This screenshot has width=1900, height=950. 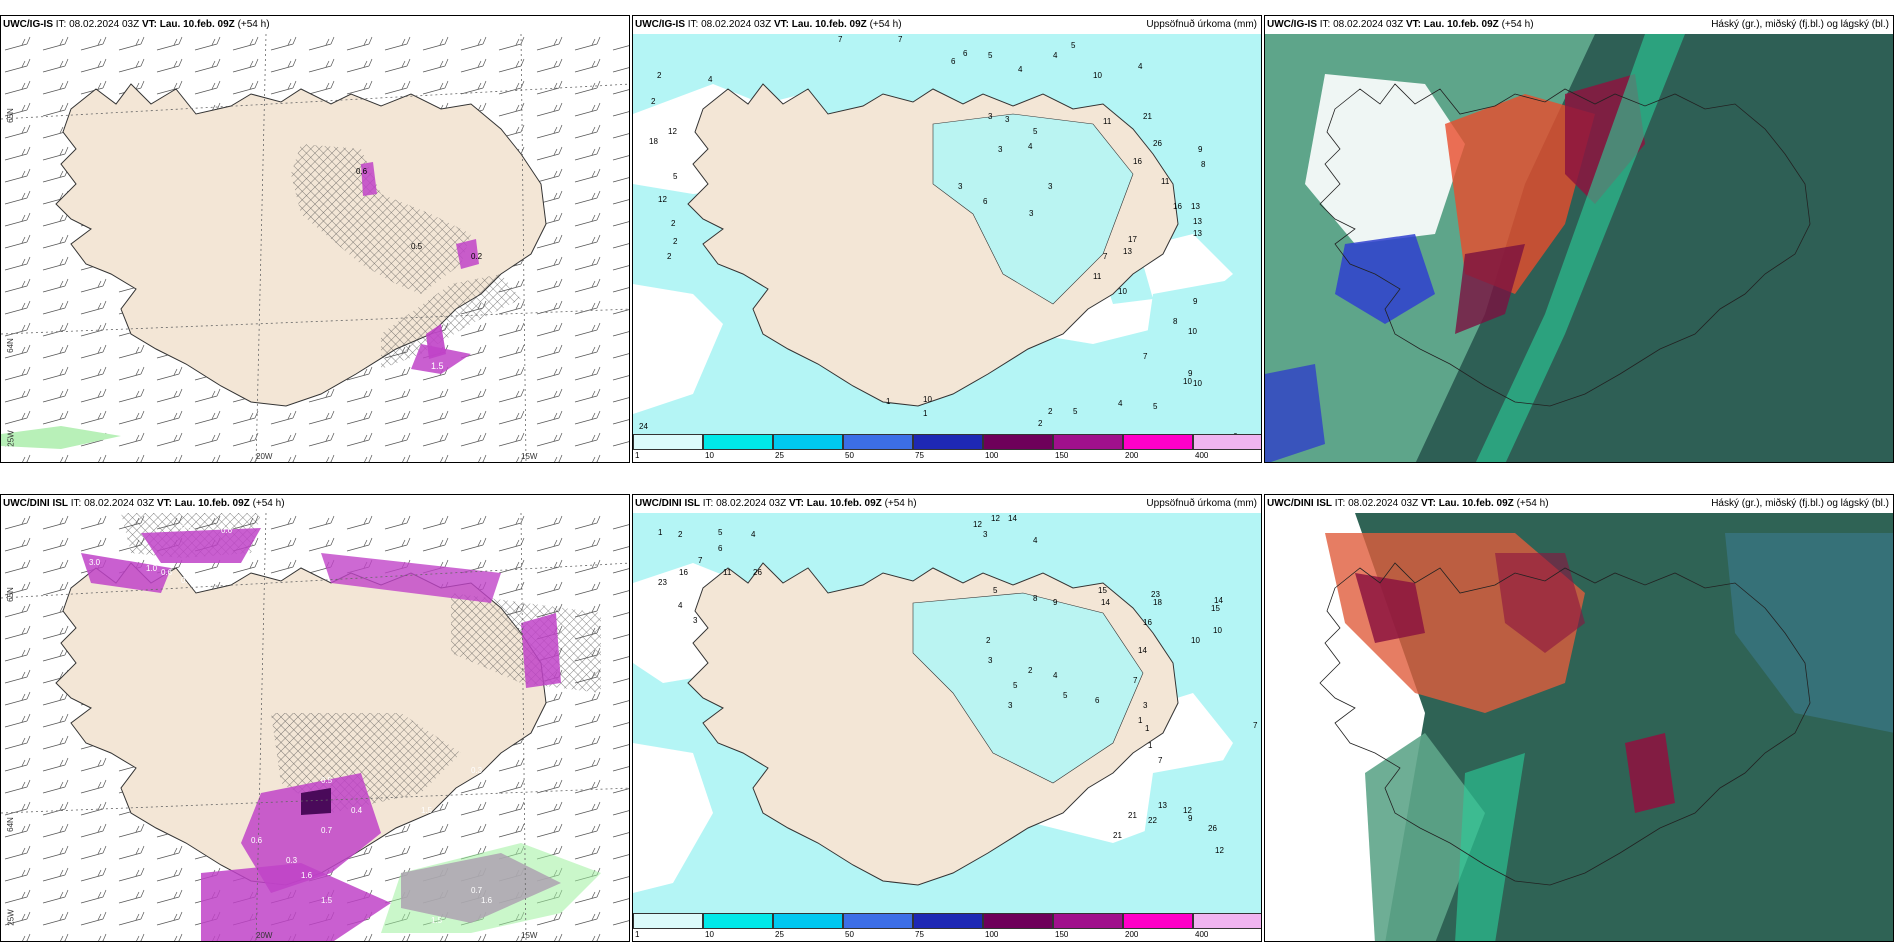 What do you see at coordinates (1062, 934) in the screenshot?
I see `legend-label: 150` at bounding box center [1062, 934].